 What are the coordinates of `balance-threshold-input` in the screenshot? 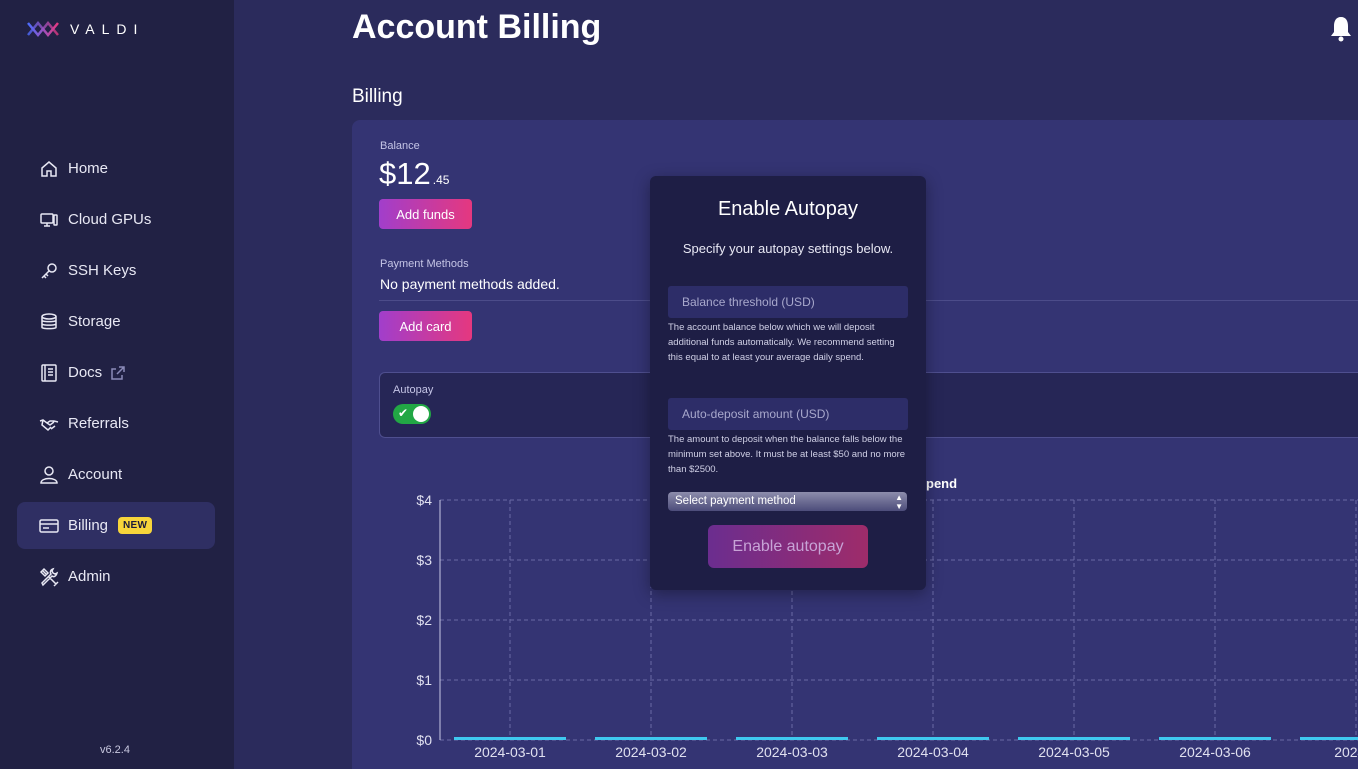 It's located at (788, 302).